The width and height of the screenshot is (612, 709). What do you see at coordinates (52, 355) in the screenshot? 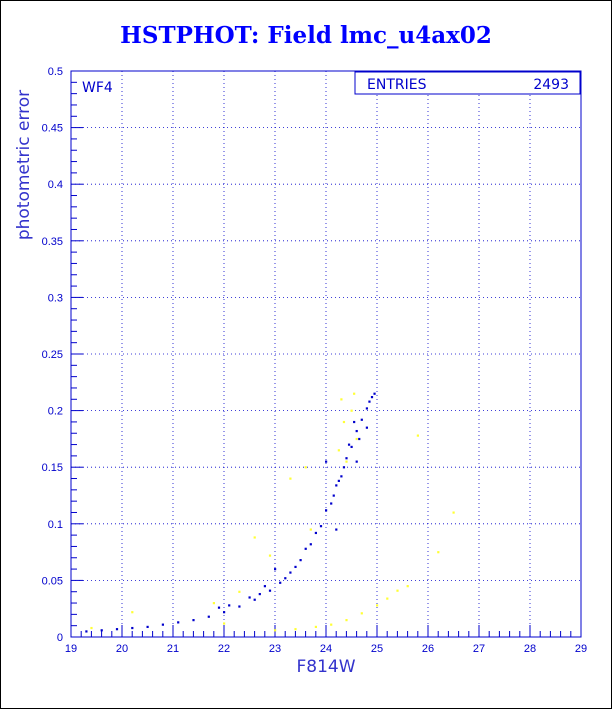
I see `y-tick-label: 0.25` at bounding box center [52, 355].